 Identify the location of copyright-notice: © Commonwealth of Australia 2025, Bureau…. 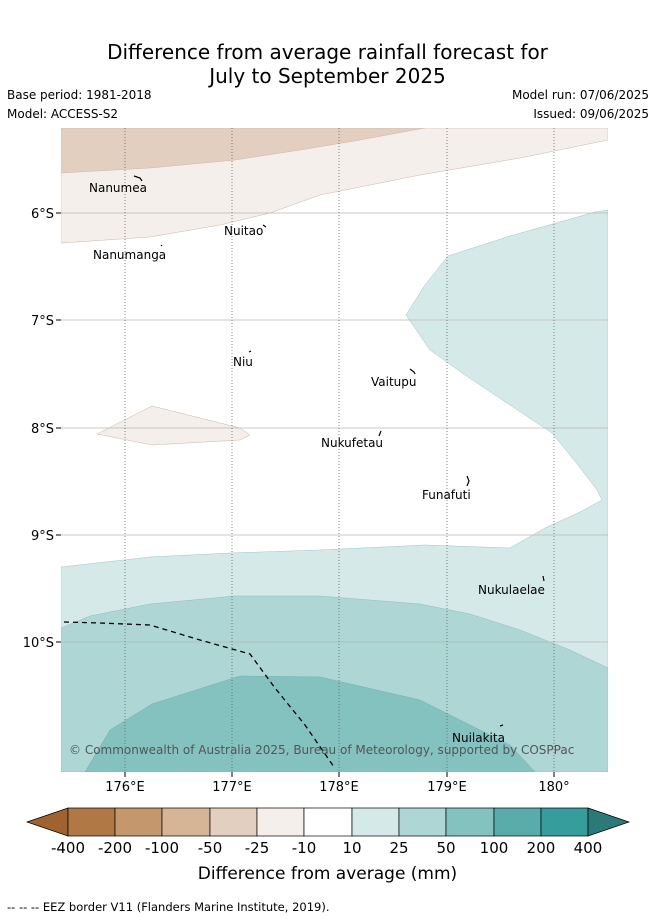
(321, 750).